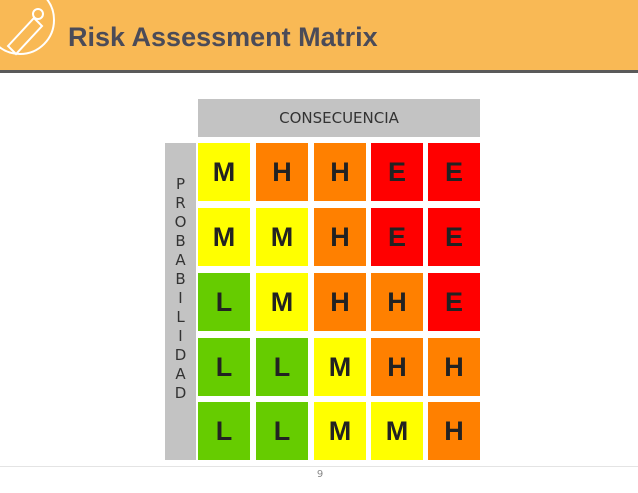  I want to click on header-icon, so click(27, 28).